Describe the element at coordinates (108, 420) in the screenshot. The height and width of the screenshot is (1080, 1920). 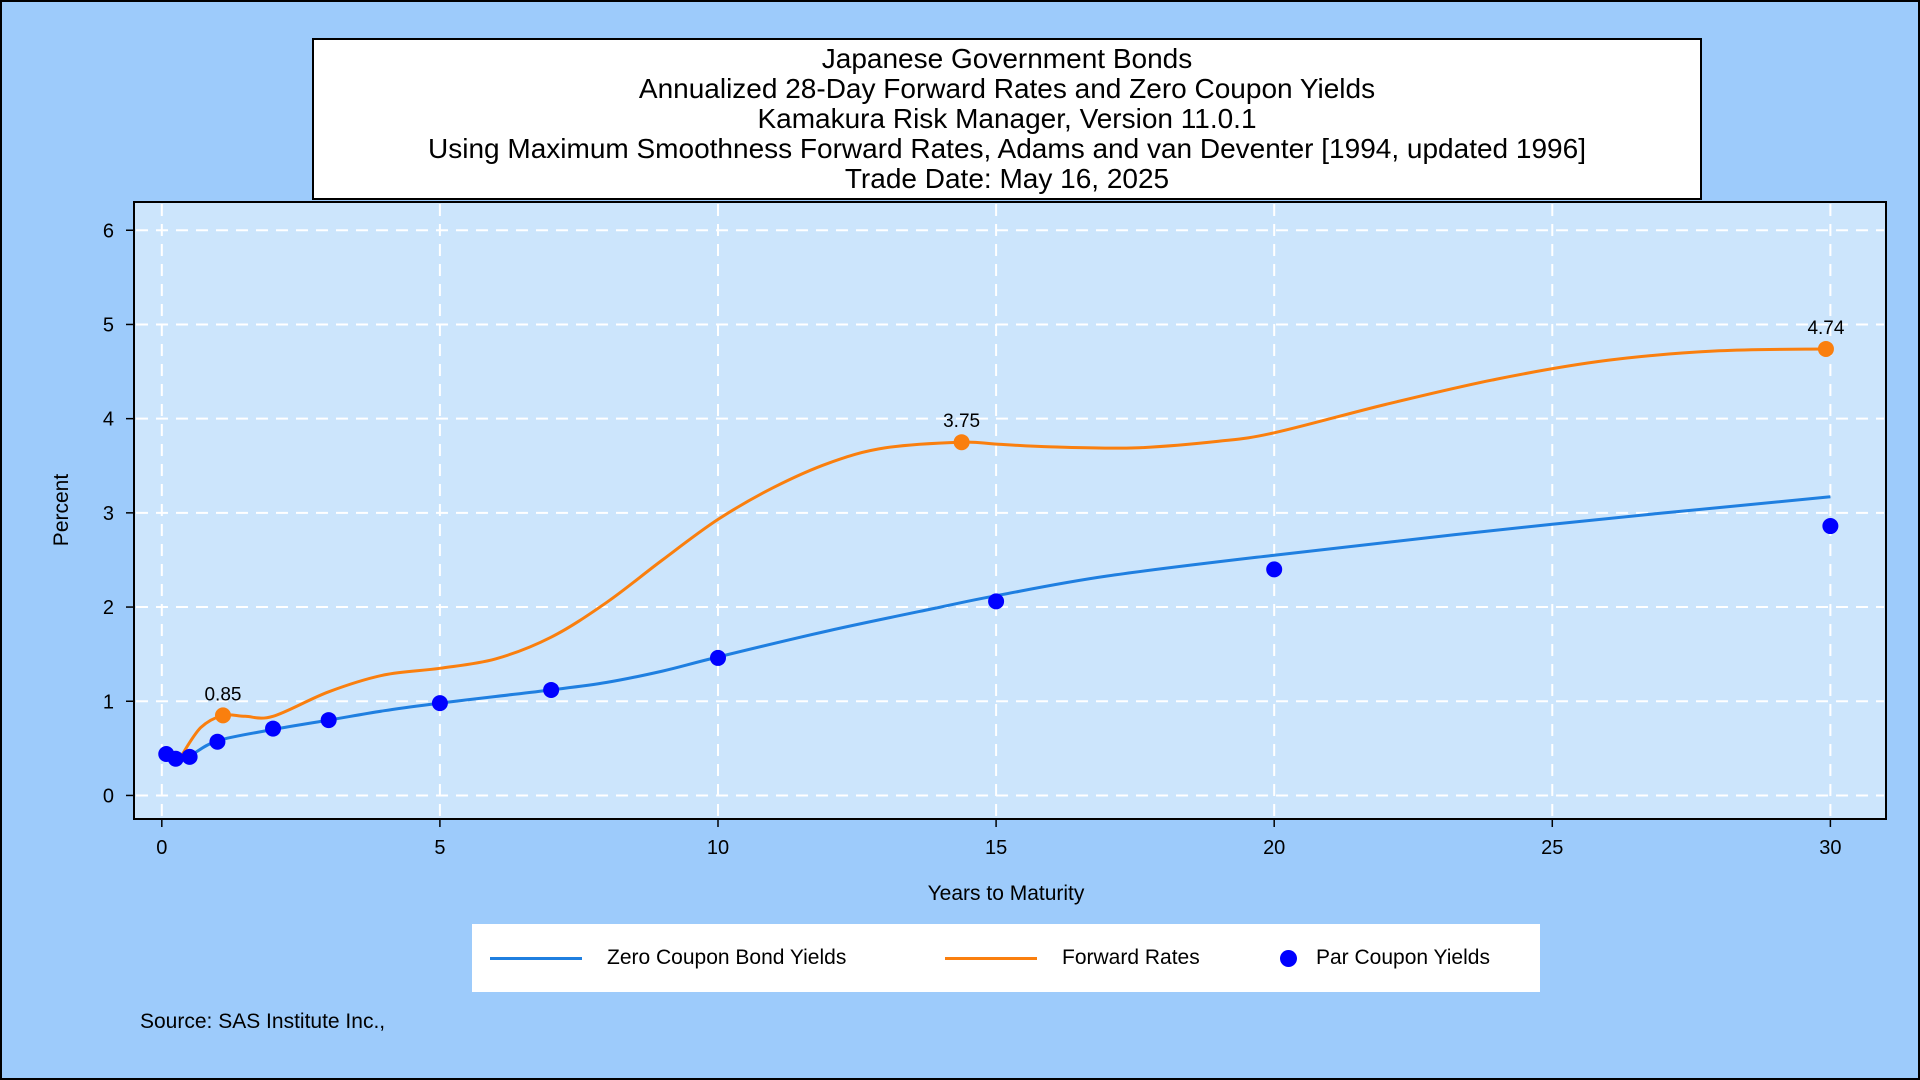
I see `y-tick-label: 4` at that location.